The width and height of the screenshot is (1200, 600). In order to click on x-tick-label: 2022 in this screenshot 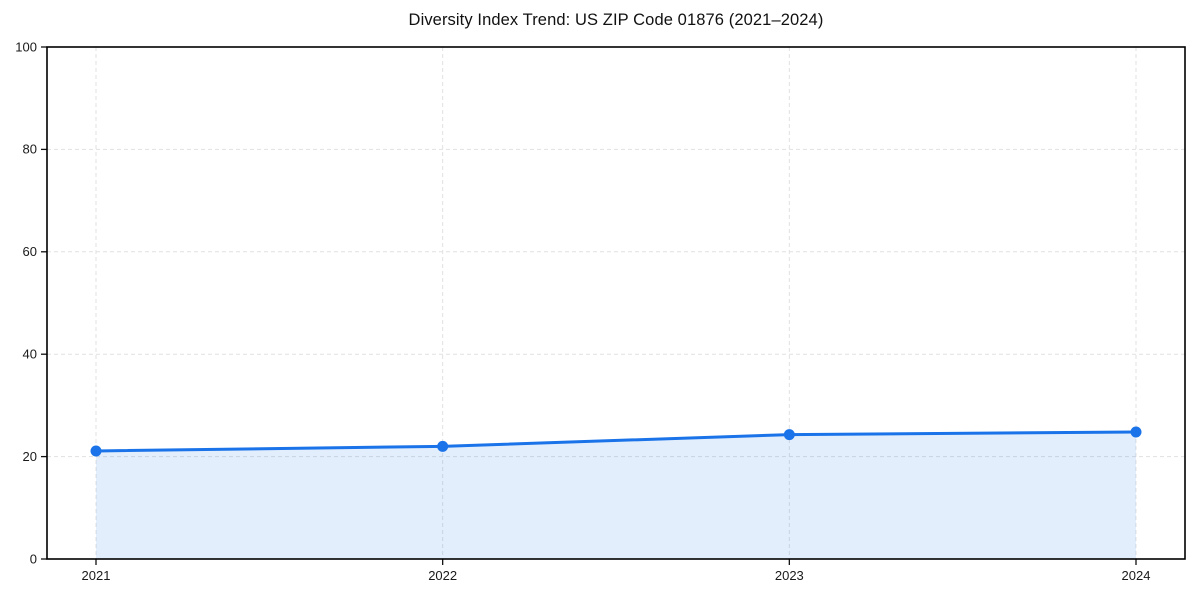, I will do `click(442, 575)`.